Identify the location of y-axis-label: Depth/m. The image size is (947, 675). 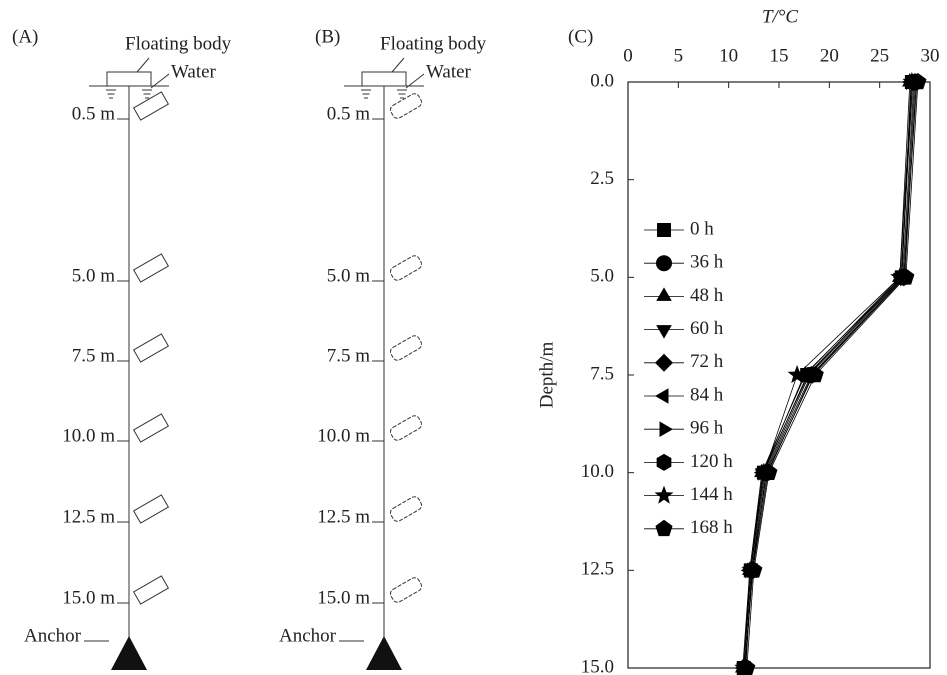
(546, 375).